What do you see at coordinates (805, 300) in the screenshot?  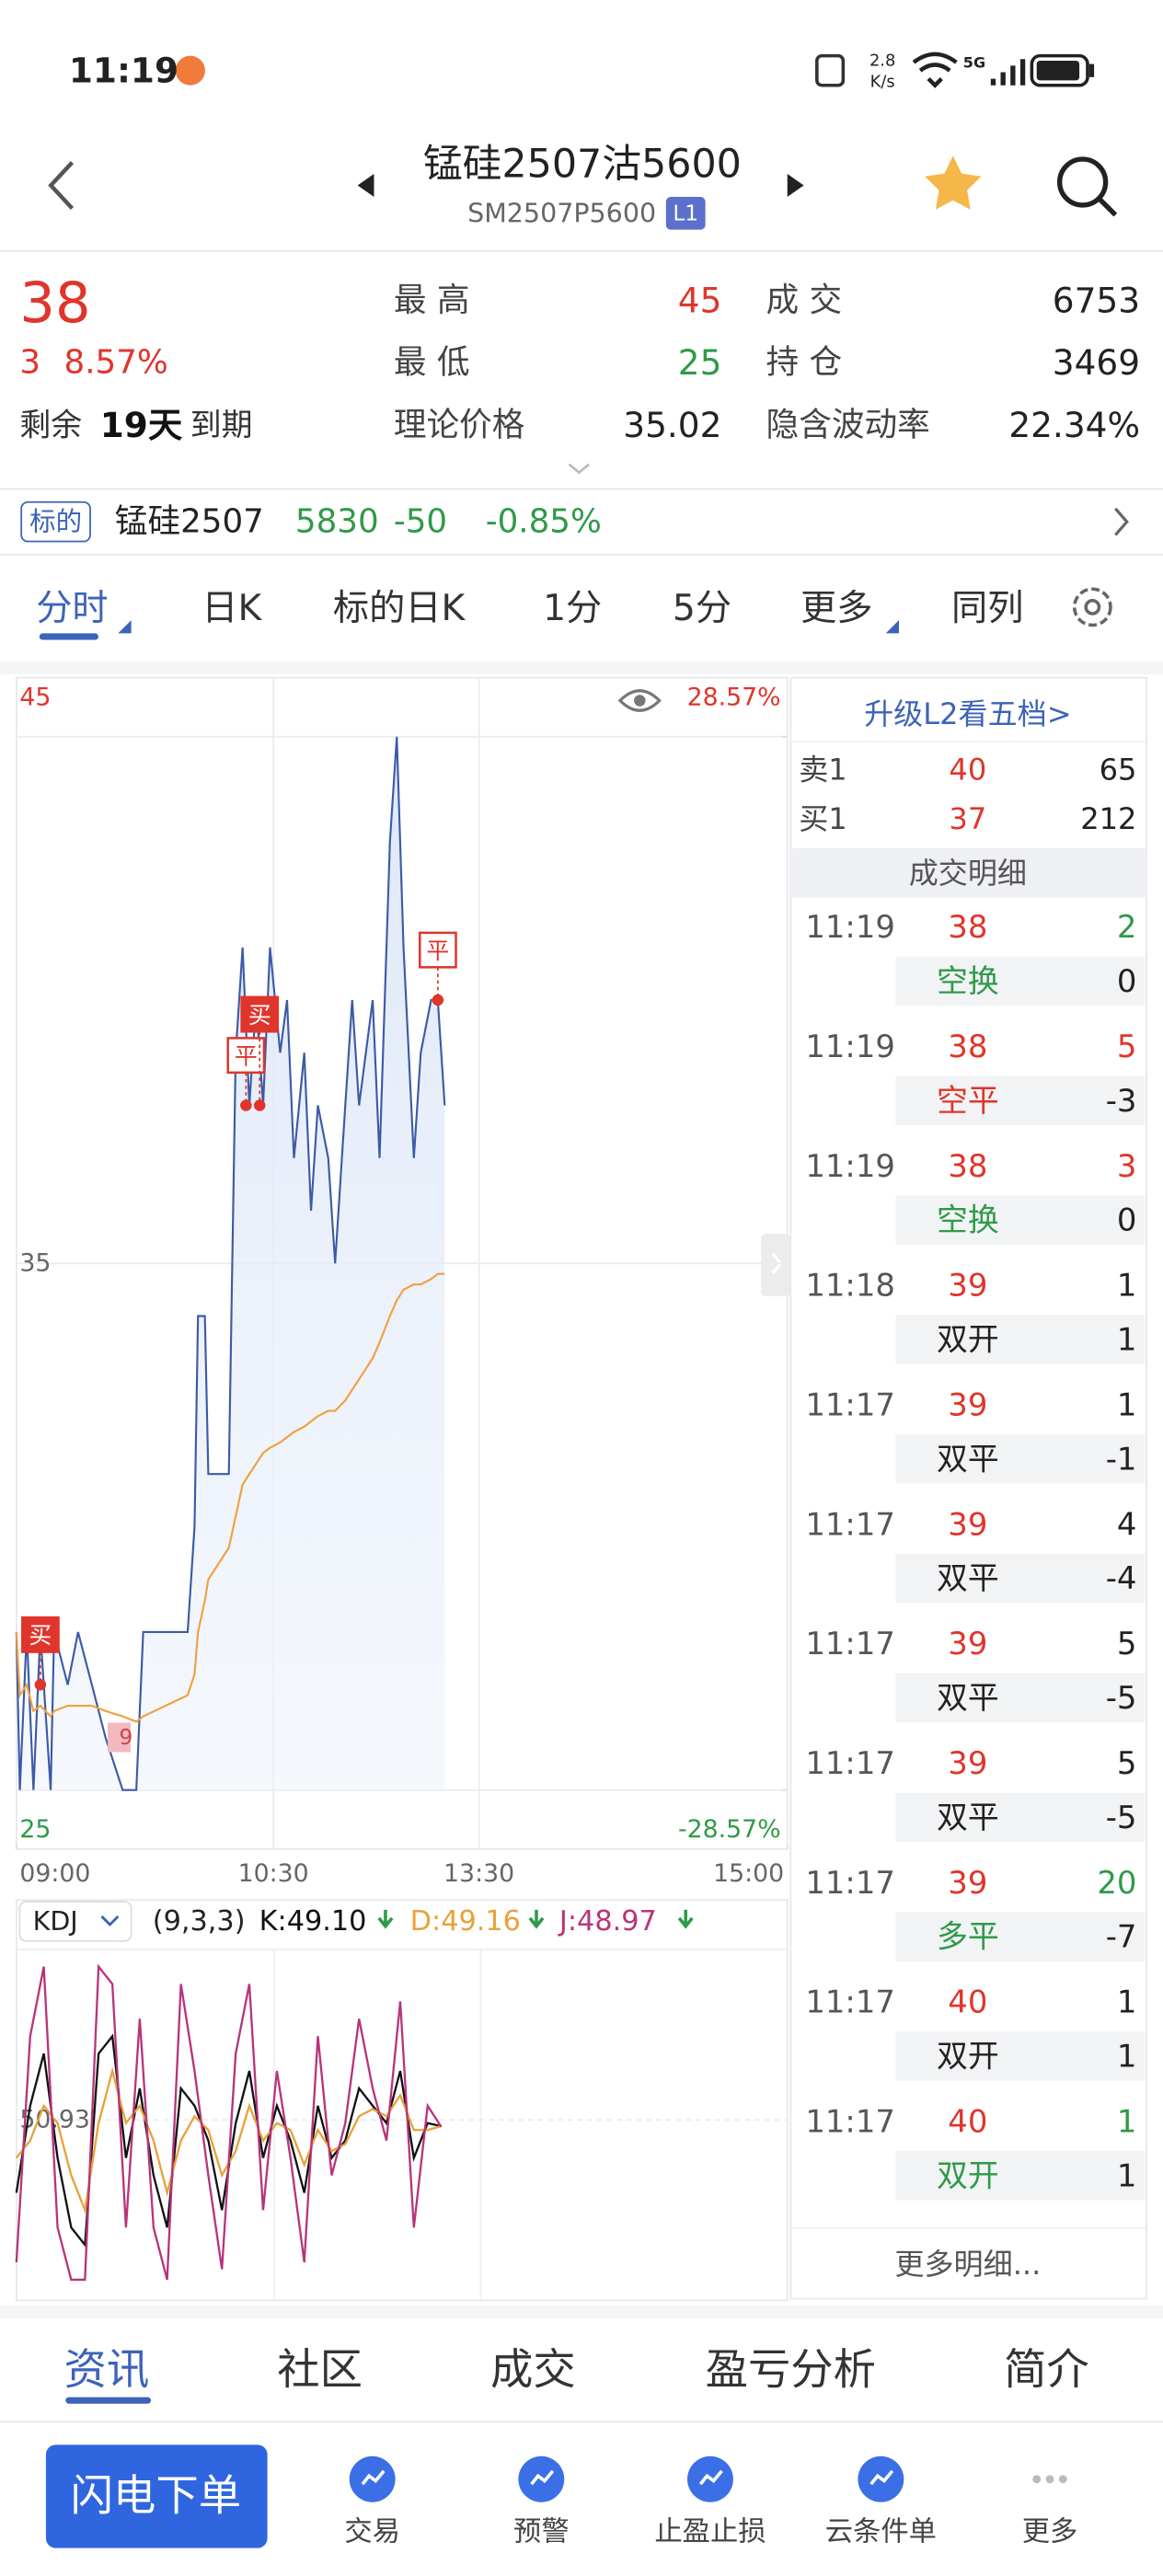 I see `stat-label: 成 交` at bounding box center [805, 300].